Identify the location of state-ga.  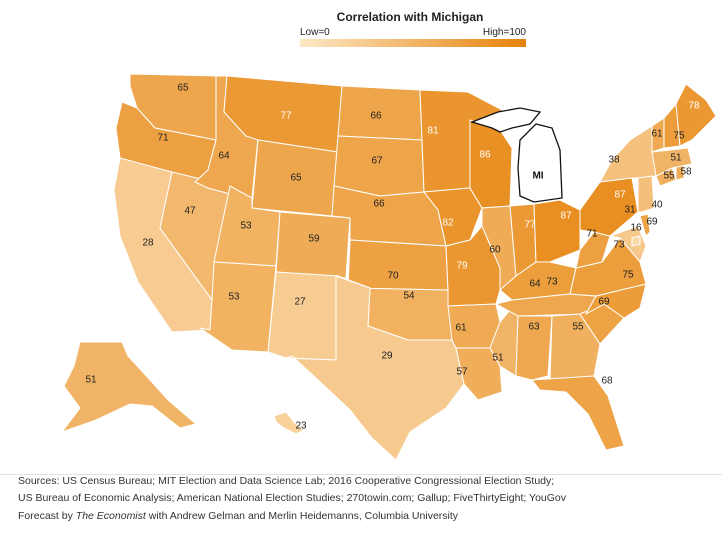
(575, 347).